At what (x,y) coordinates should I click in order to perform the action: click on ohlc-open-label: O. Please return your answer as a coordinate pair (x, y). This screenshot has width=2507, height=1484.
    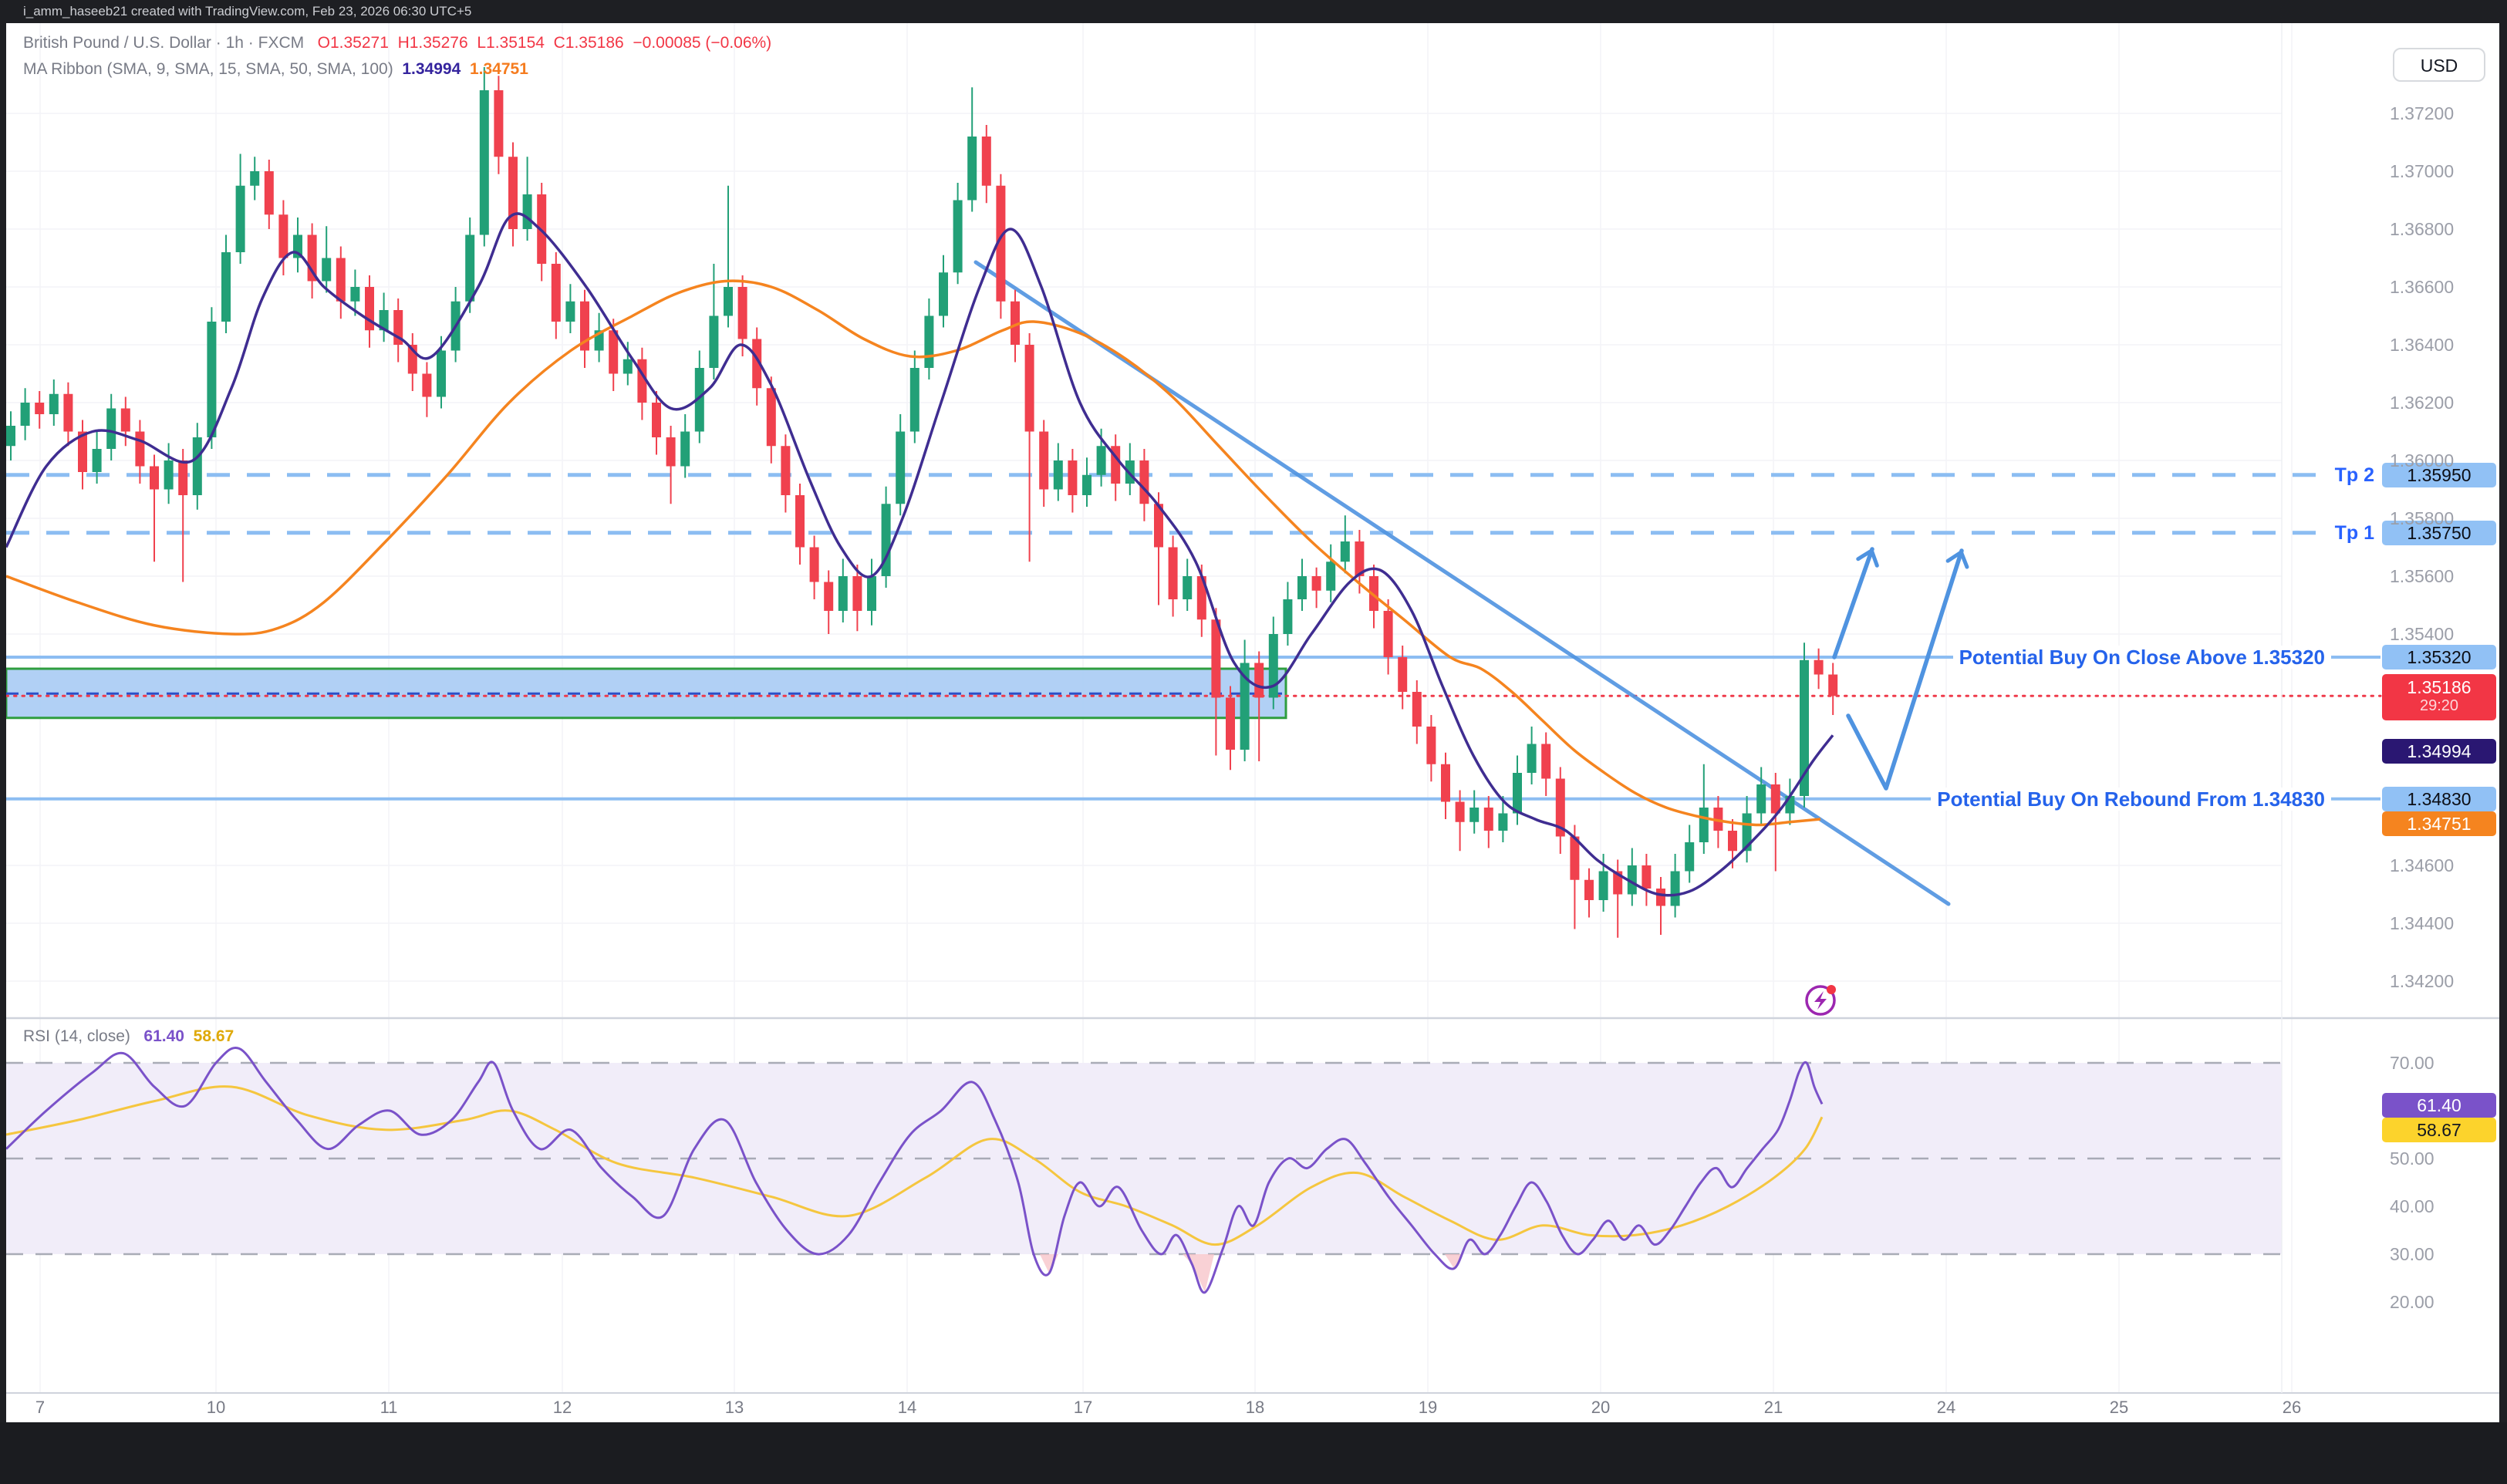
    Looking at the image, I should click on (323, 43).